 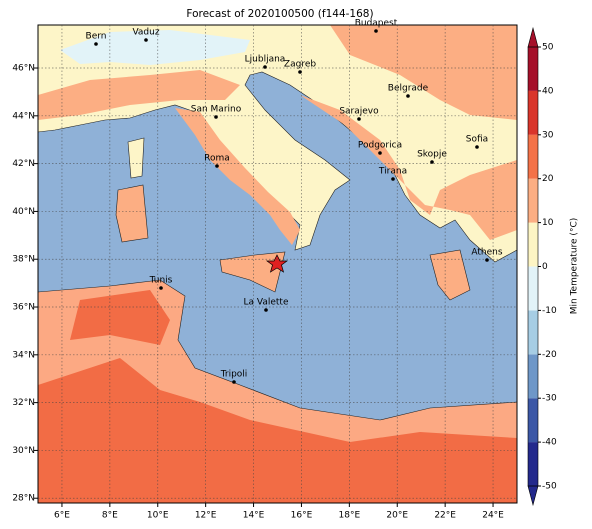 What do you see at coordinates (493, 516) in the screenshot?
I see `x-tick-label: 24°E` at bounding box center [493, 516].